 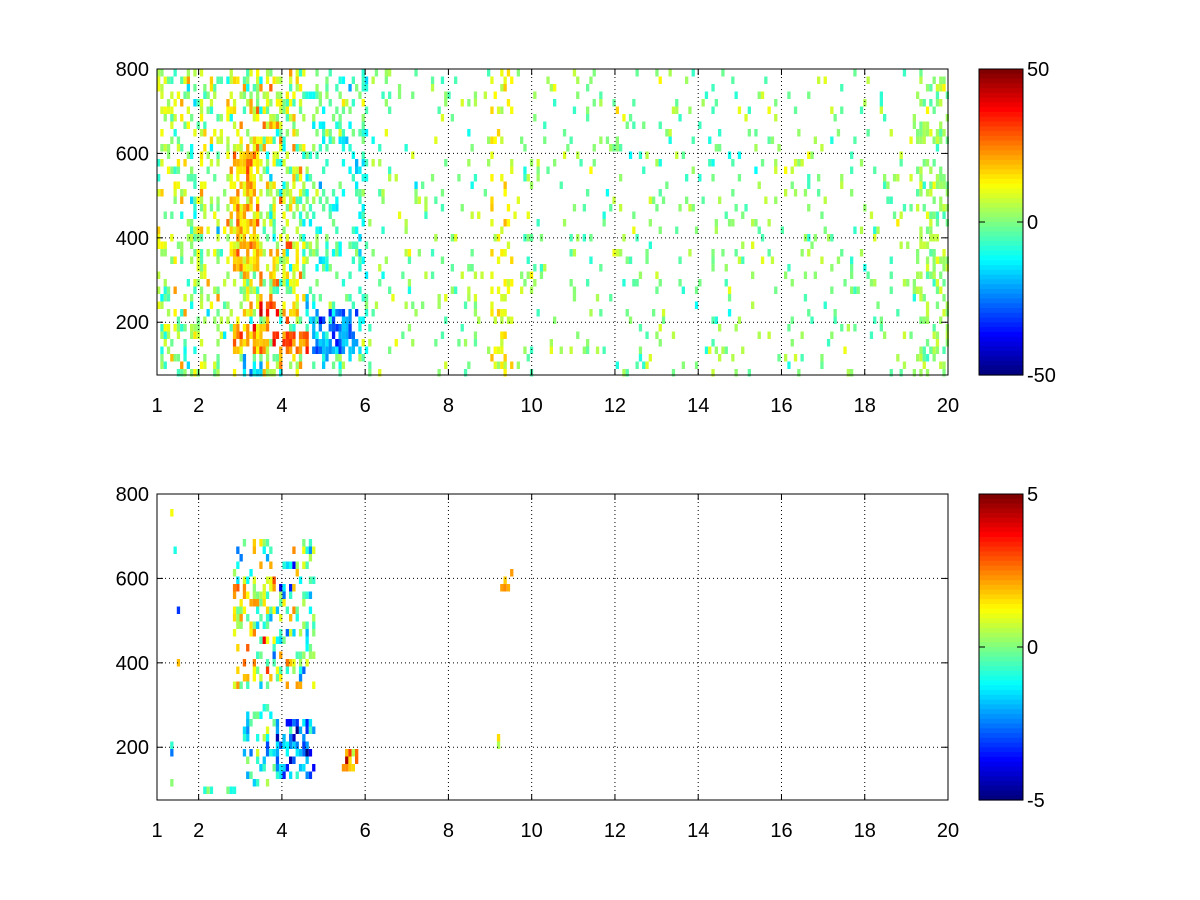 I want to click on colorbar-tick-label: 0, so click(x=1032, y=648).